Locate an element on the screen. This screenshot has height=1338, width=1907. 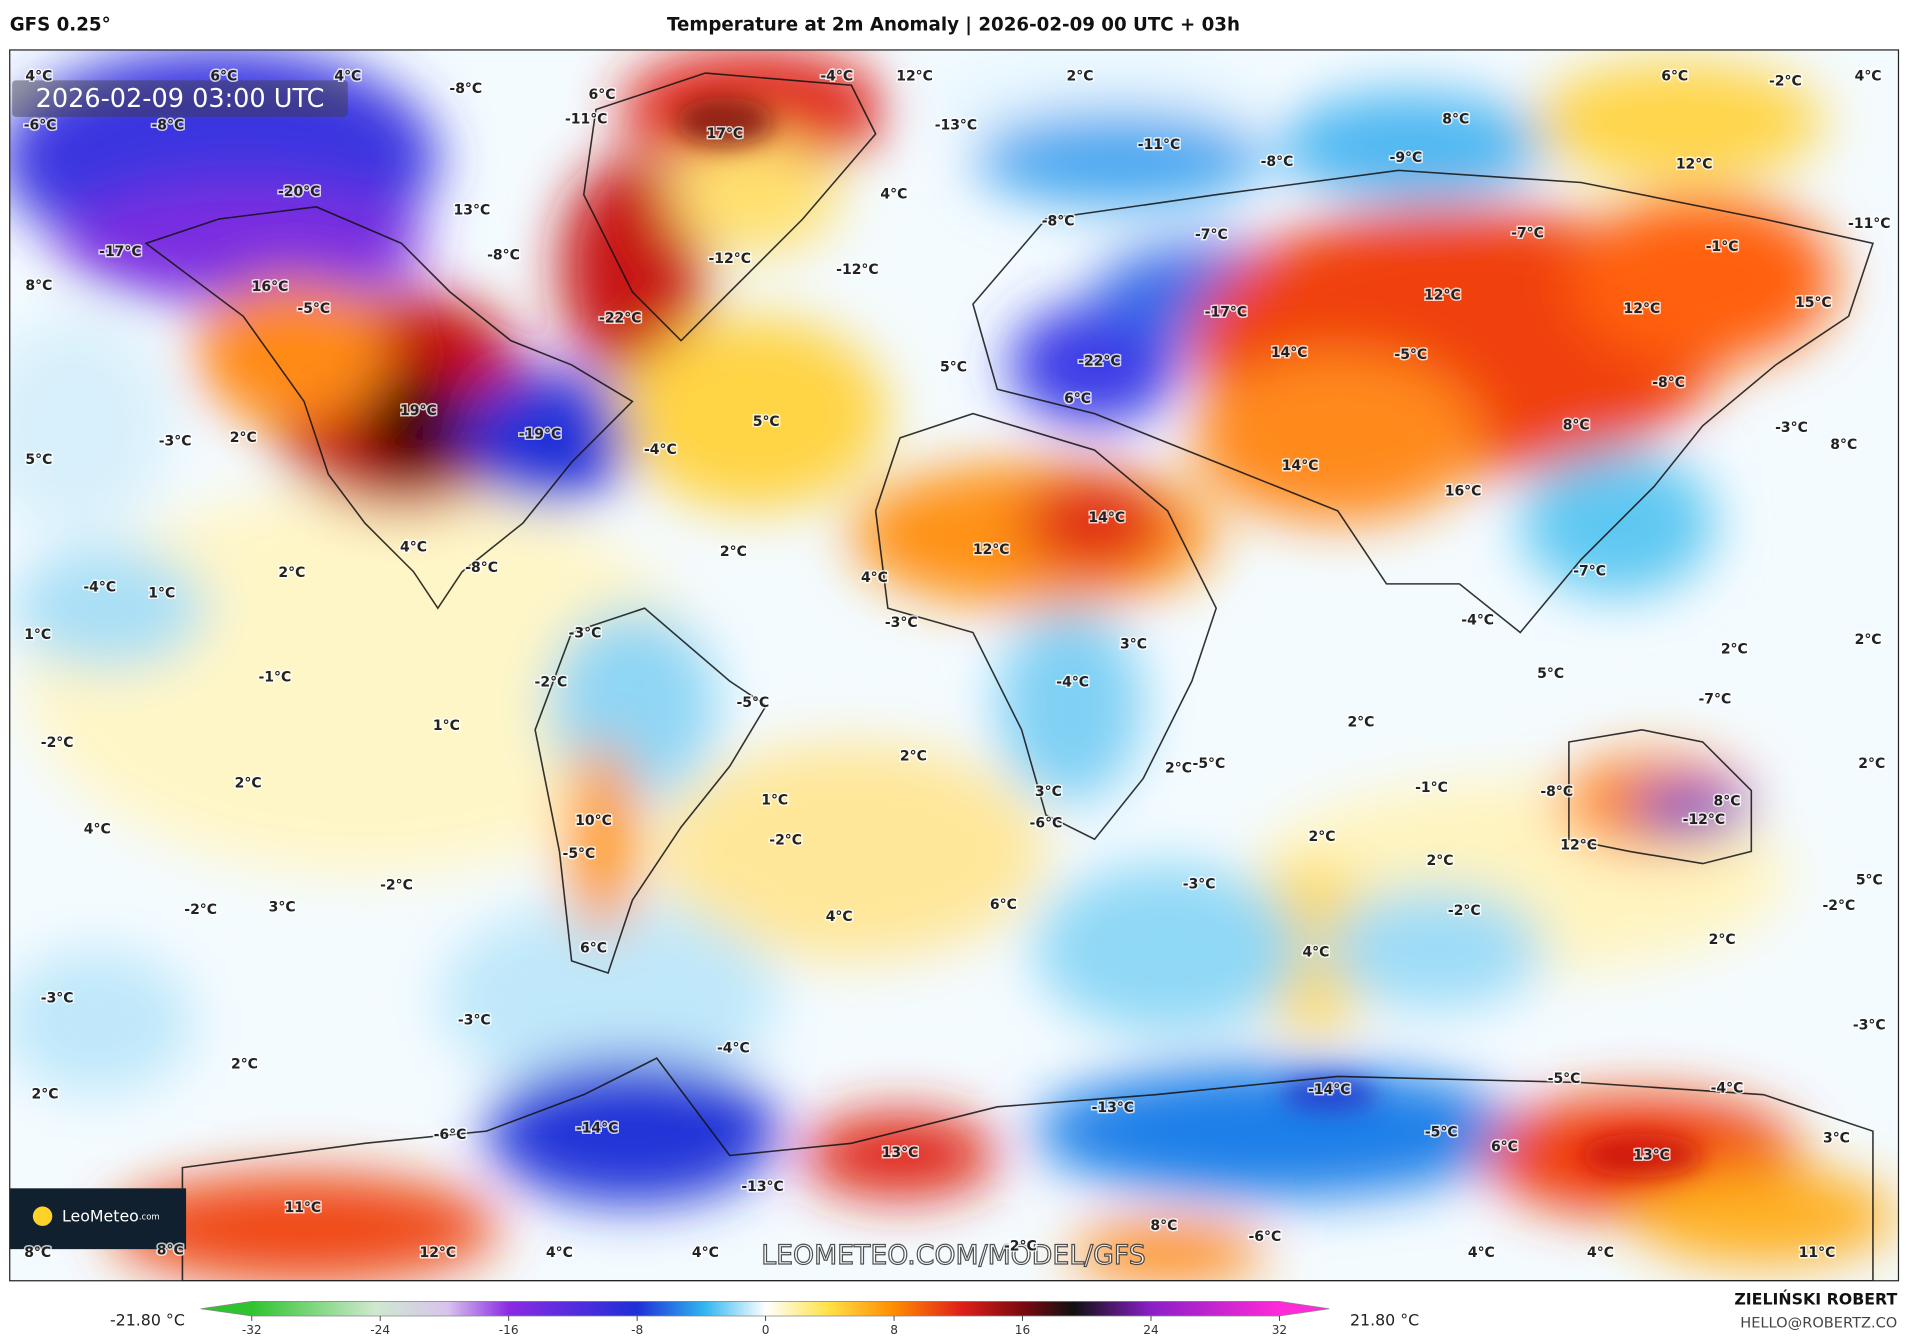
colorbar-tick-label: -8 is located at coordinates (637, 1330).